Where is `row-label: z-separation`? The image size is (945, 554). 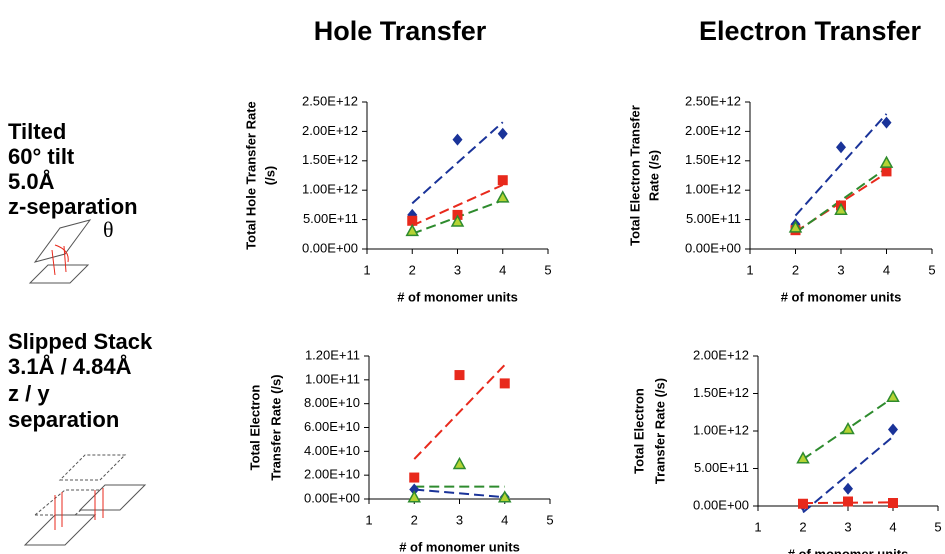
row-label: z-separation is located at coordinates (73, 206).